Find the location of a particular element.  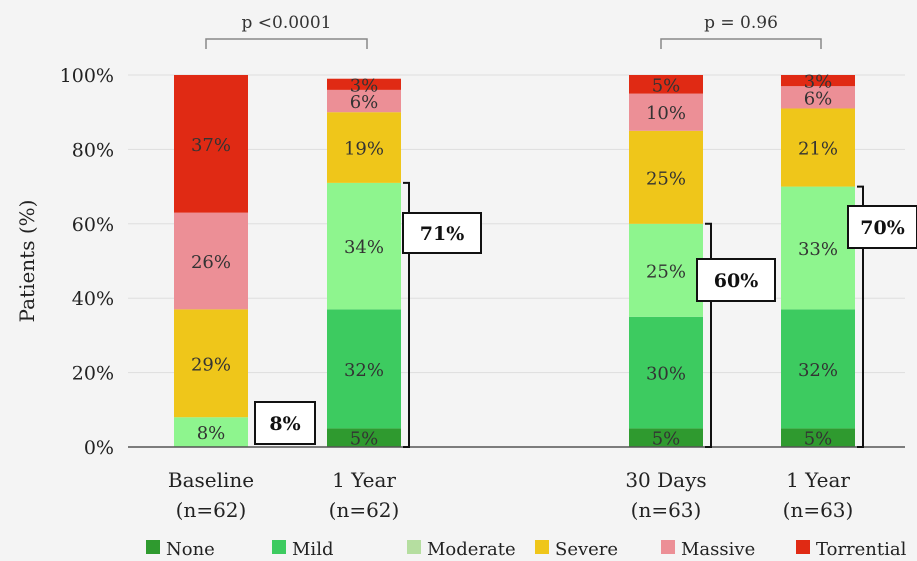

bar-segment-label: 29% is located at coordinates (211, 364).